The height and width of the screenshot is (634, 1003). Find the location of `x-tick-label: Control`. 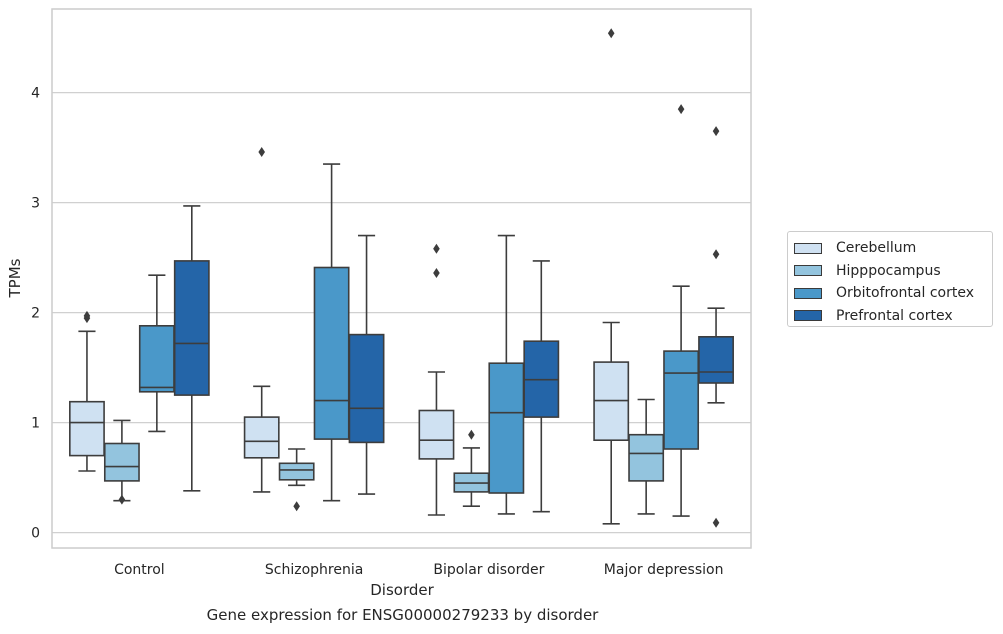

x-tick-label: Control is located at coordinates (139, 570).